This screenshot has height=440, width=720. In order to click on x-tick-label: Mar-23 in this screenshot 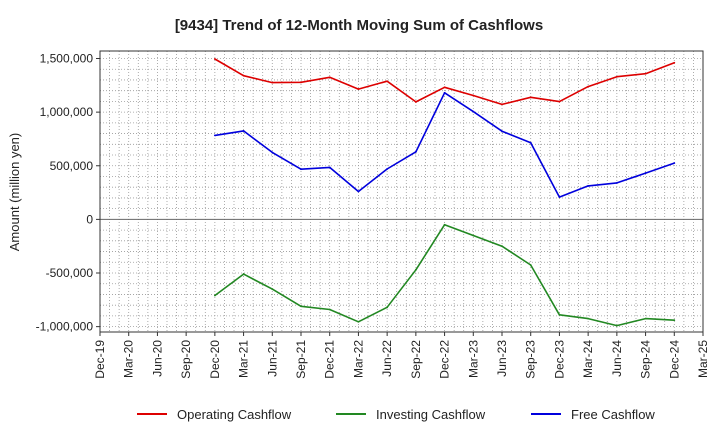, I will do `click(473, 359)`.